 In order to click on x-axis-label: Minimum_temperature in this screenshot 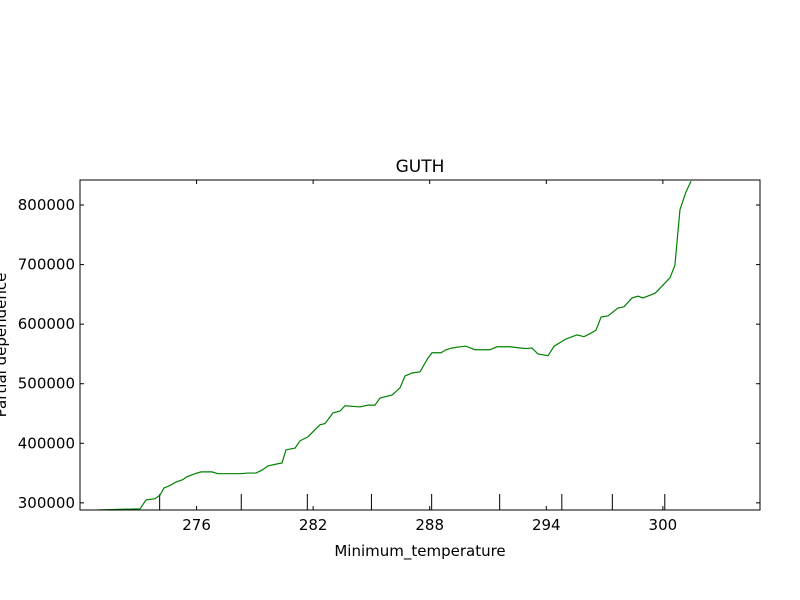, I will do `click(419, 551)`.